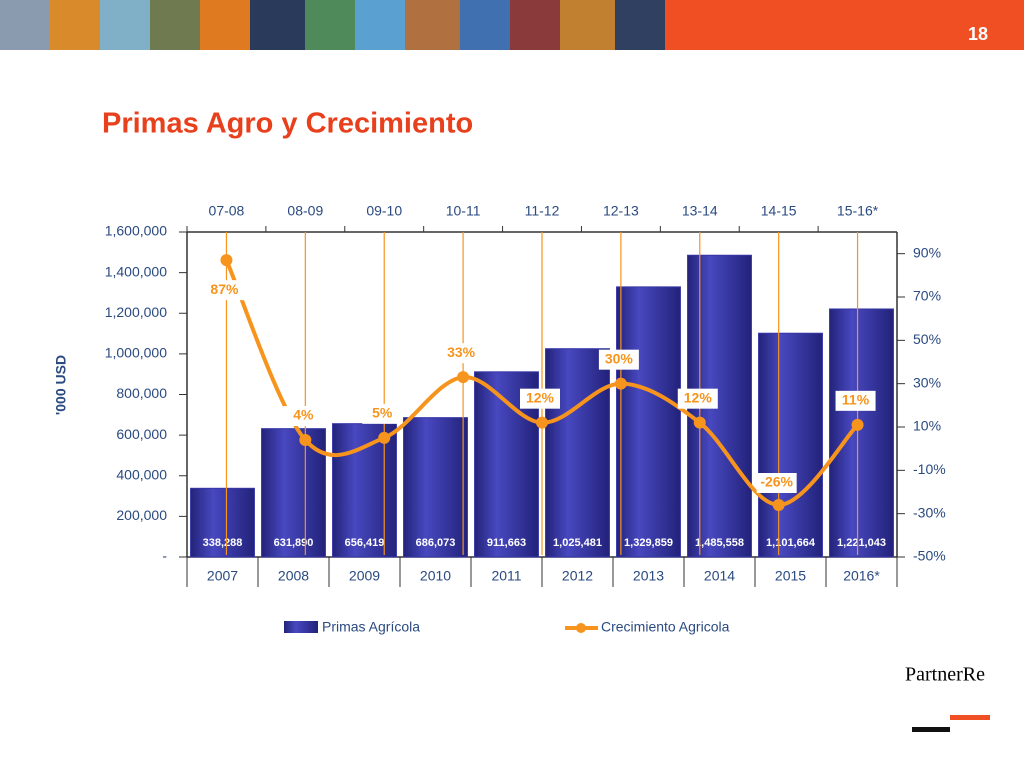 The image size is (1024, 773). Describe the element at coordinates (294, 543) in the screenshot. I see `bar-value-label: 631,890` at that location.